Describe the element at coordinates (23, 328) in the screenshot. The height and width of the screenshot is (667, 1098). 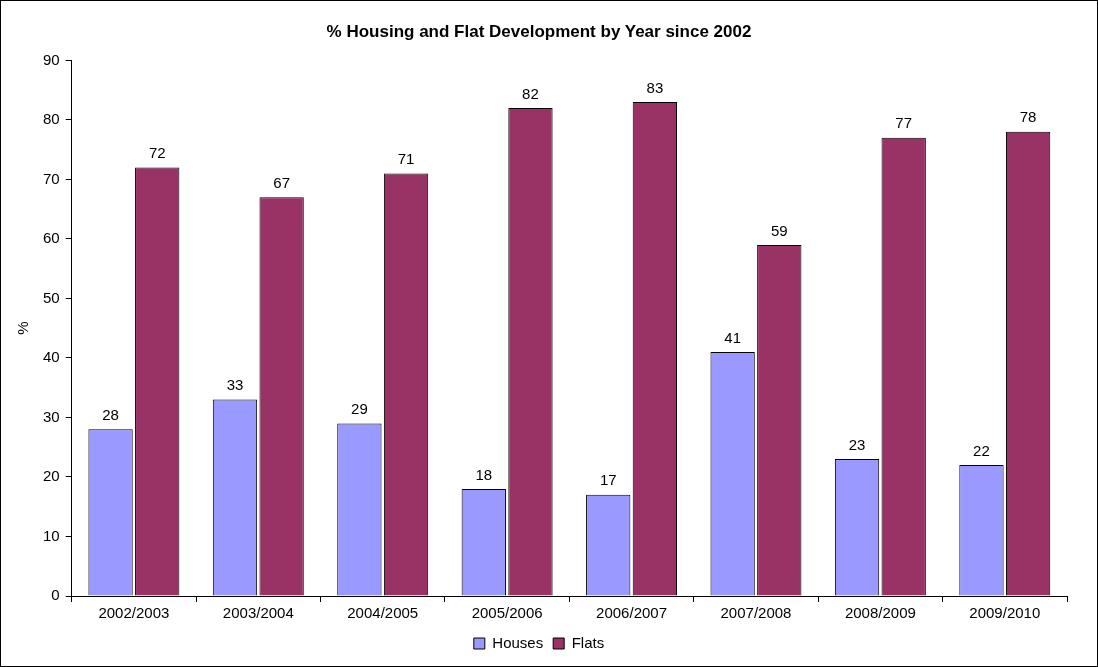
I see `y-axis-title: %` at that location.